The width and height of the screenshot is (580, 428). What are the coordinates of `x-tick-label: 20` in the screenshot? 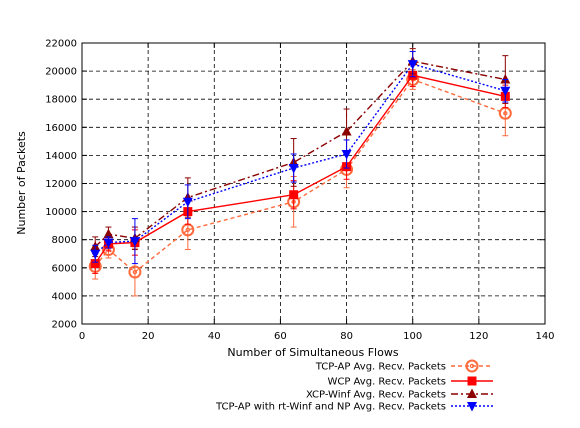 It's located at (148, 336).